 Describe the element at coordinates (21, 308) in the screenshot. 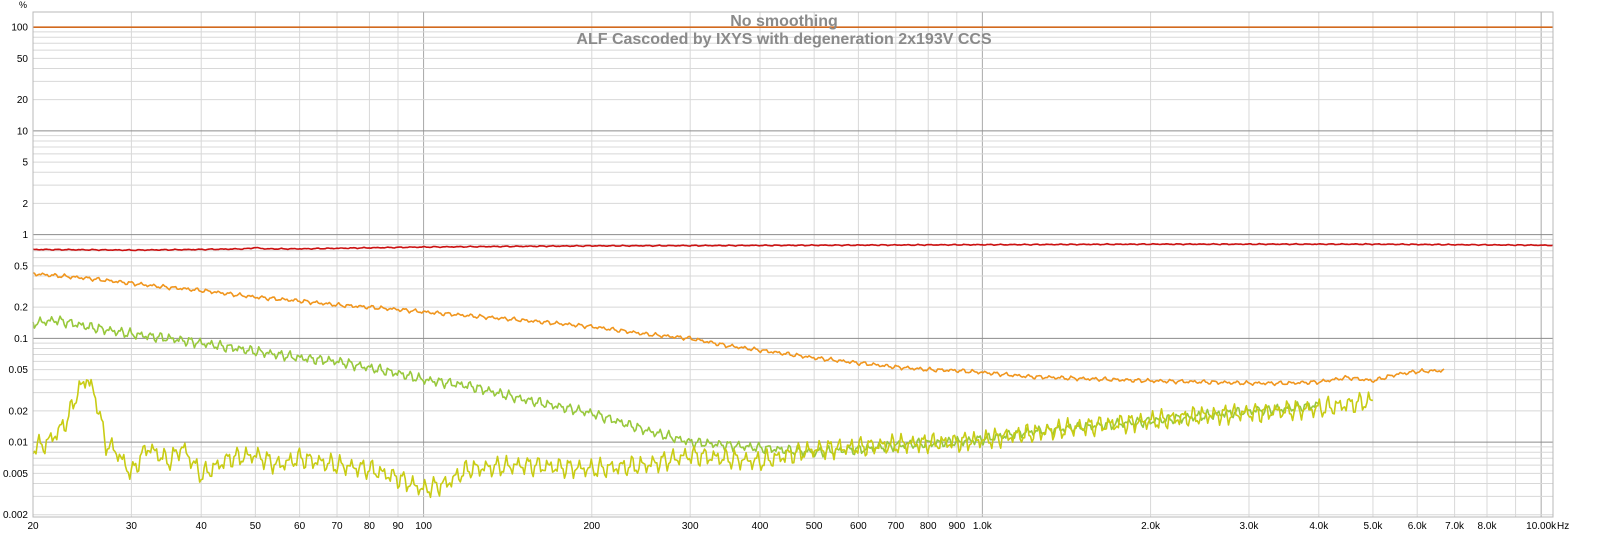

I see `y-tick-label: 0.2` at that location.